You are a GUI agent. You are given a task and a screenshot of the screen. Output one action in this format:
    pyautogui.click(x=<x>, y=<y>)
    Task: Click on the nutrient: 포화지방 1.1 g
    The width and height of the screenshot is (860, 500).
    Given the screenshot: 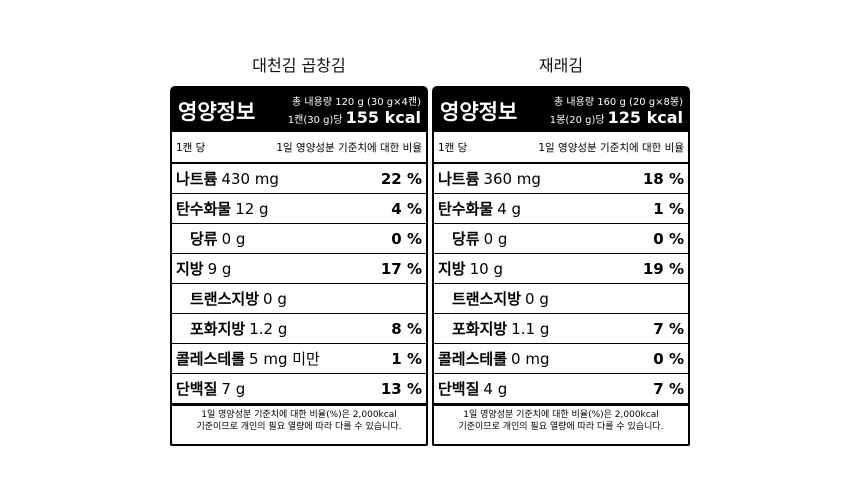 What is the action you would take?
    pyautogui.click(x=500, y=328)
    